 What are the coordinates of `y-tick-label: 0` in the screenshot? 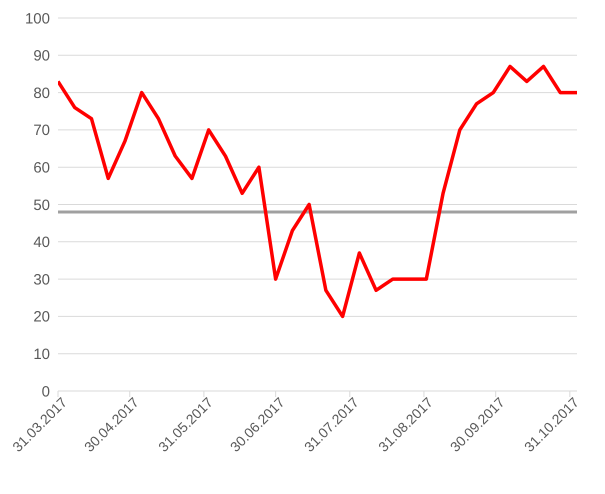 It's located at (46, 391).